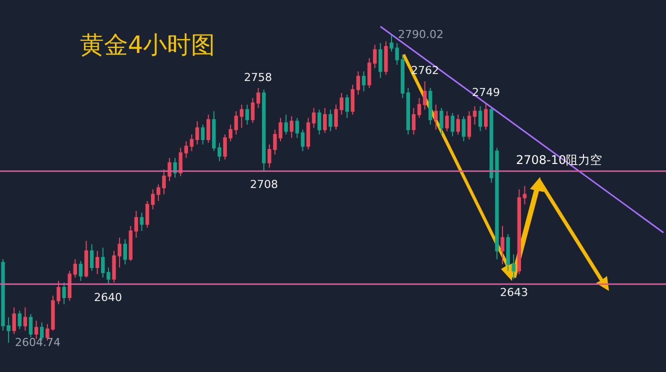  What do you see at coordinates (108, 297) in the screenshot?
I see `annotation: 2640` at bounding box center [108, 297].